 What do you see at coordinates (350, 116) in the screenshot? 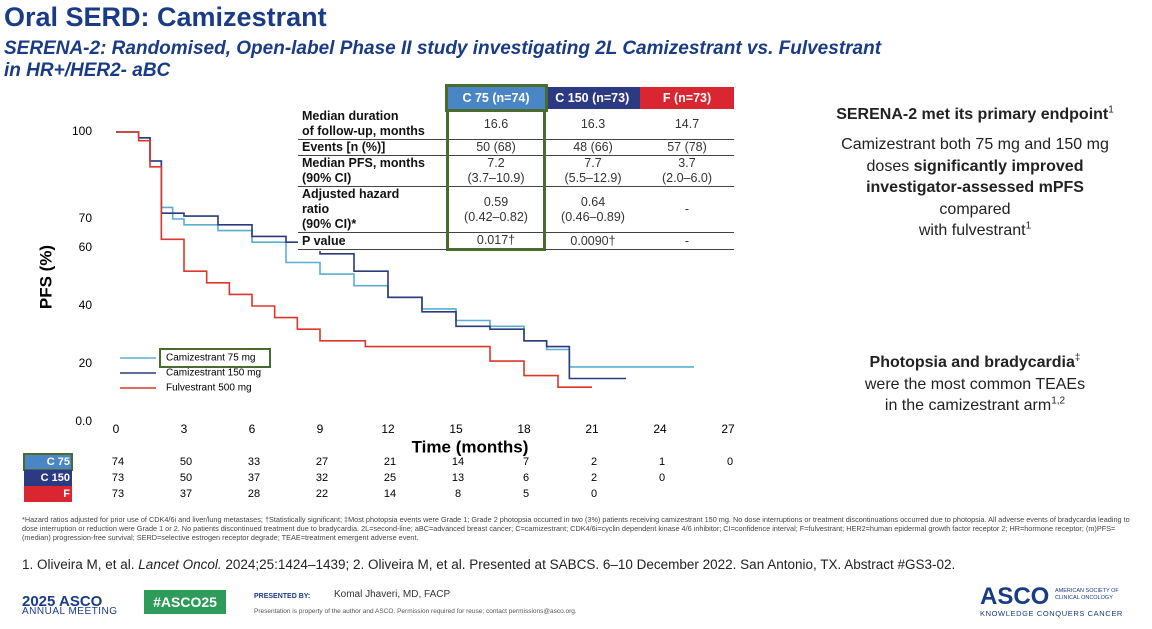
I see `label-line: Median duration` at bounding box center [350, 116].